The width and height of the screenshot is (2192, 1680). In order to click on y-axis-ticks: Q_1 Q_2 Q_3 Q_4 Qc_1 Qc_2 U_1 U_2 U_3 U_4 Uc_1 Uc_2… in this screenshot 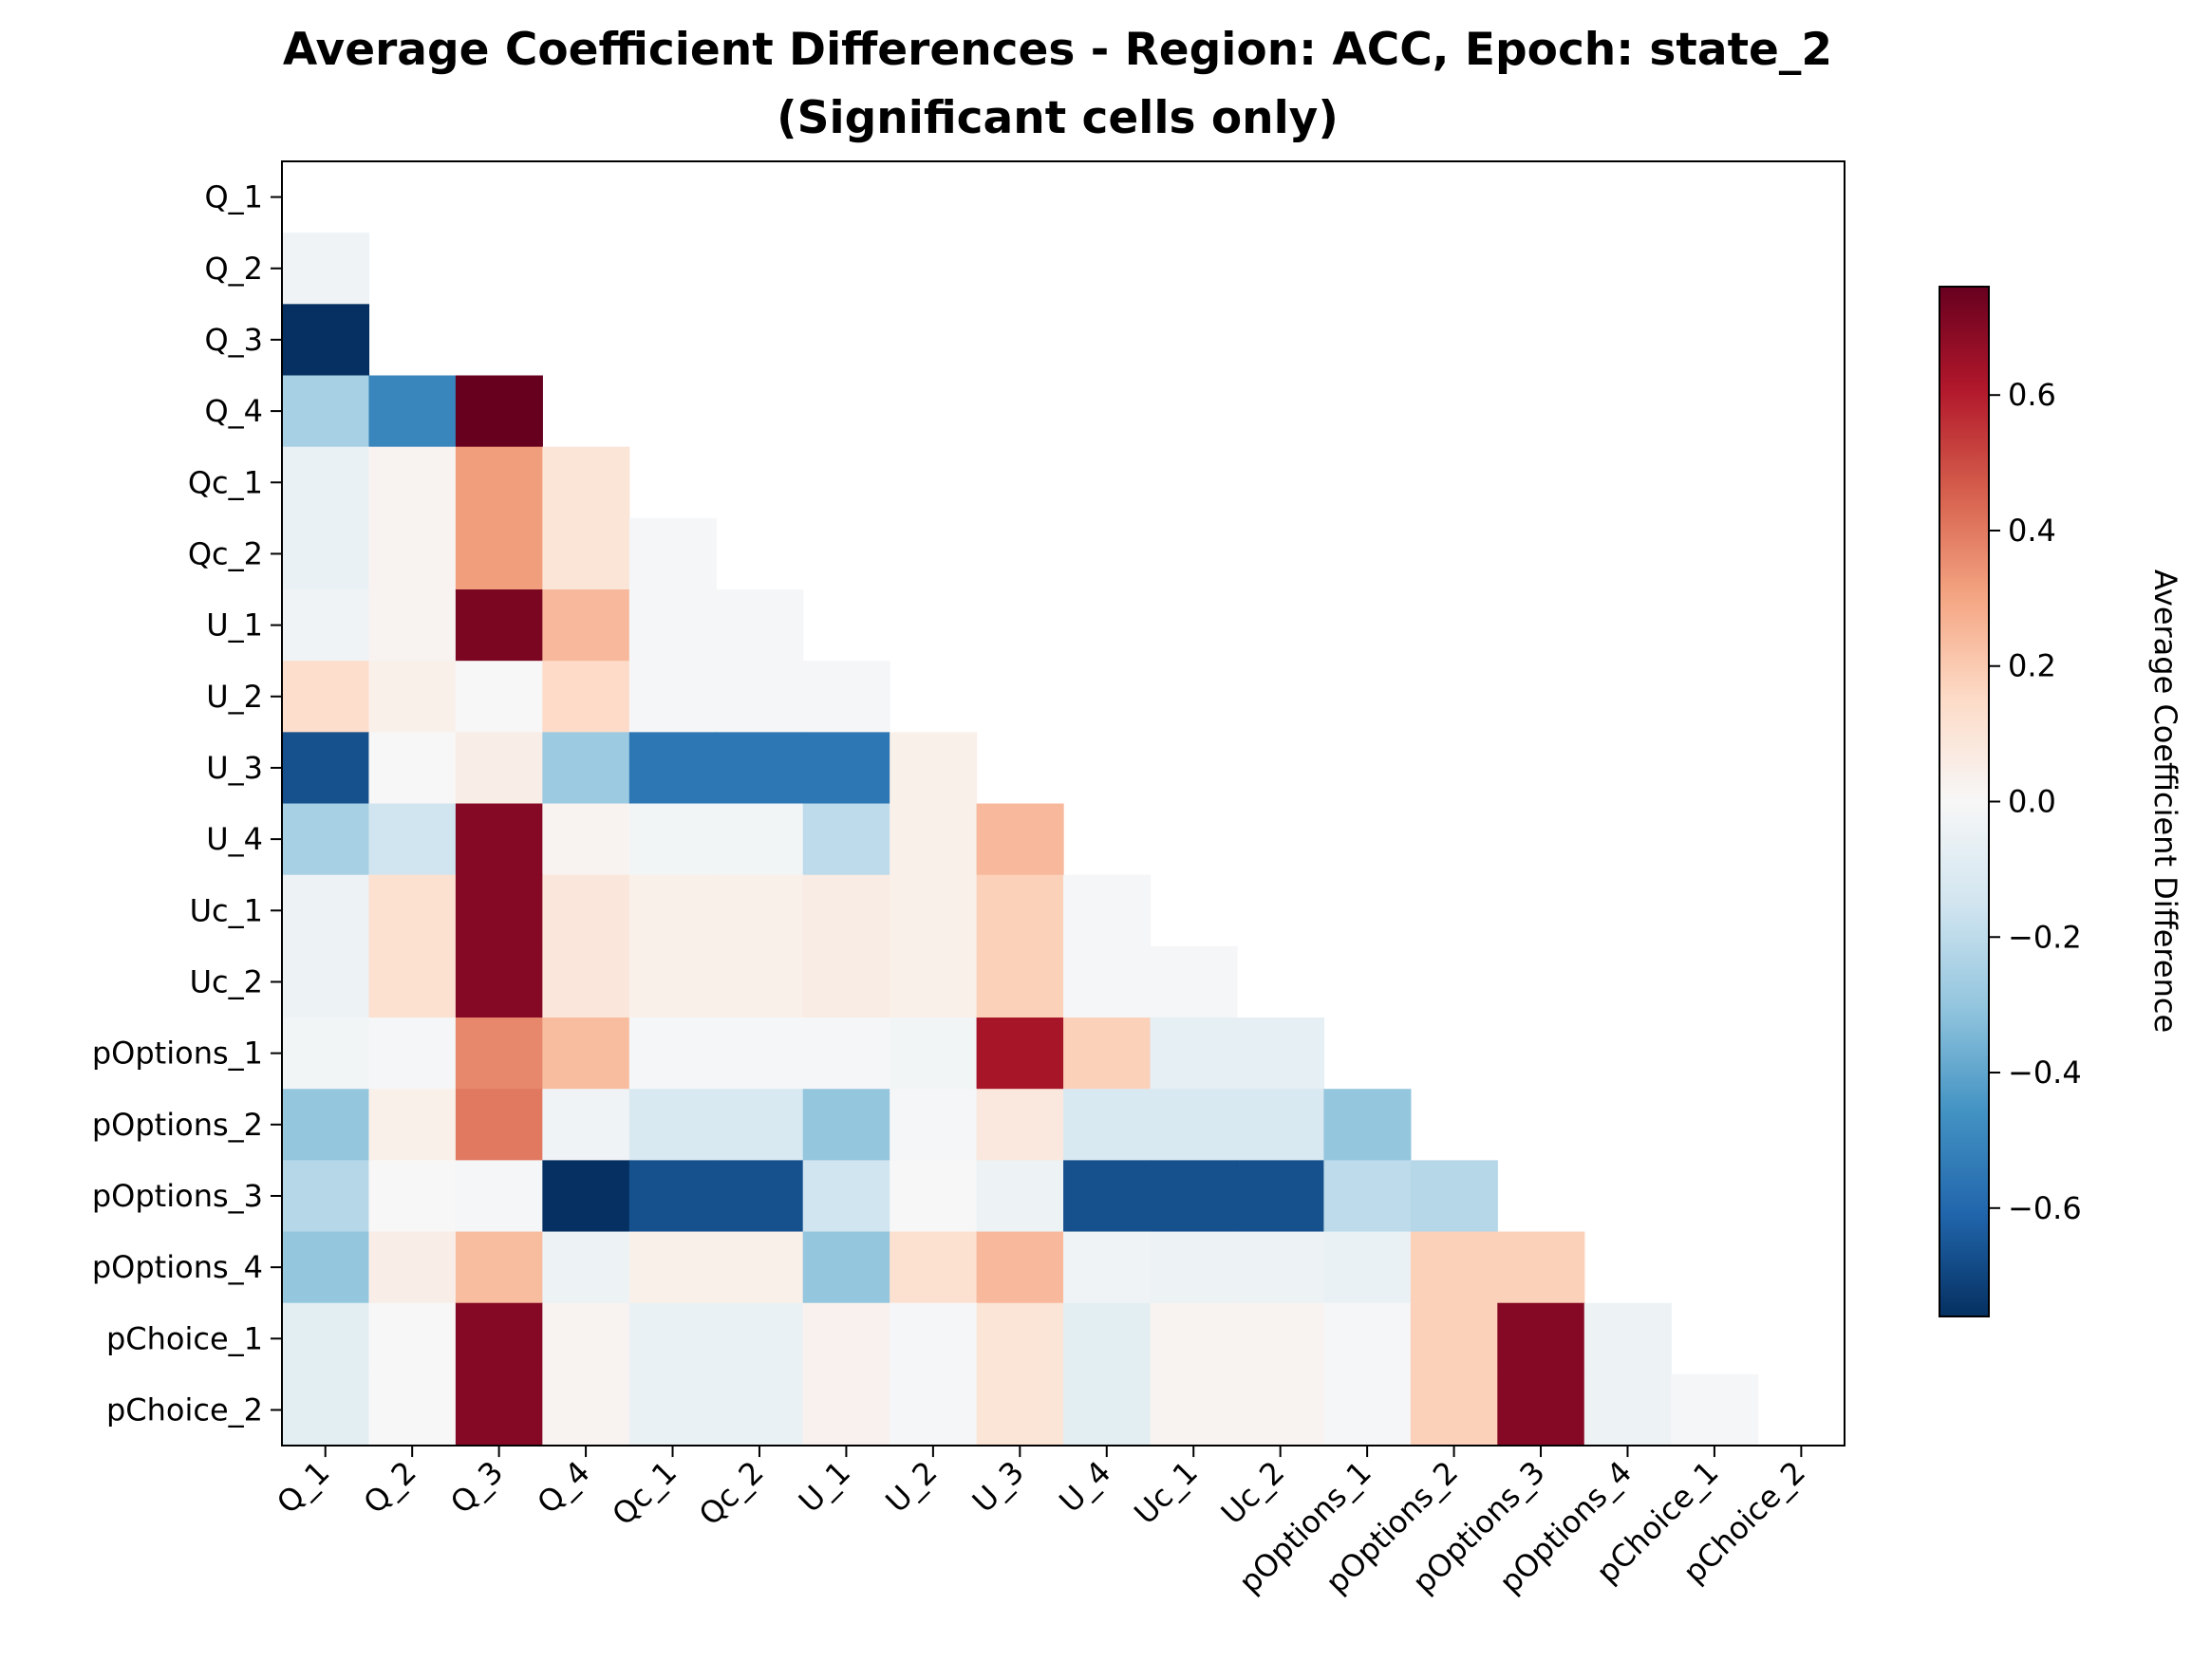, I will do `click(187, 803)`.